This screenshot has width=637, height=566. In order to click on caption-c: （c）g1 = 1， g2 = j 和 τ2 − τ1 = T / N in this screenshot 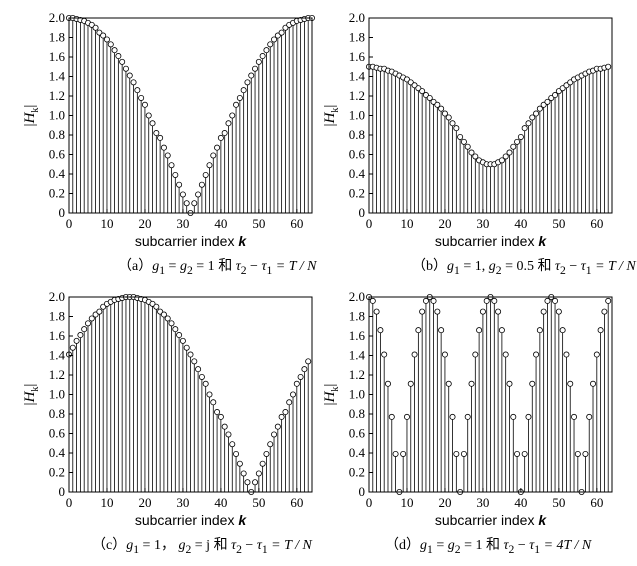, I will do `click(202, 547)`.